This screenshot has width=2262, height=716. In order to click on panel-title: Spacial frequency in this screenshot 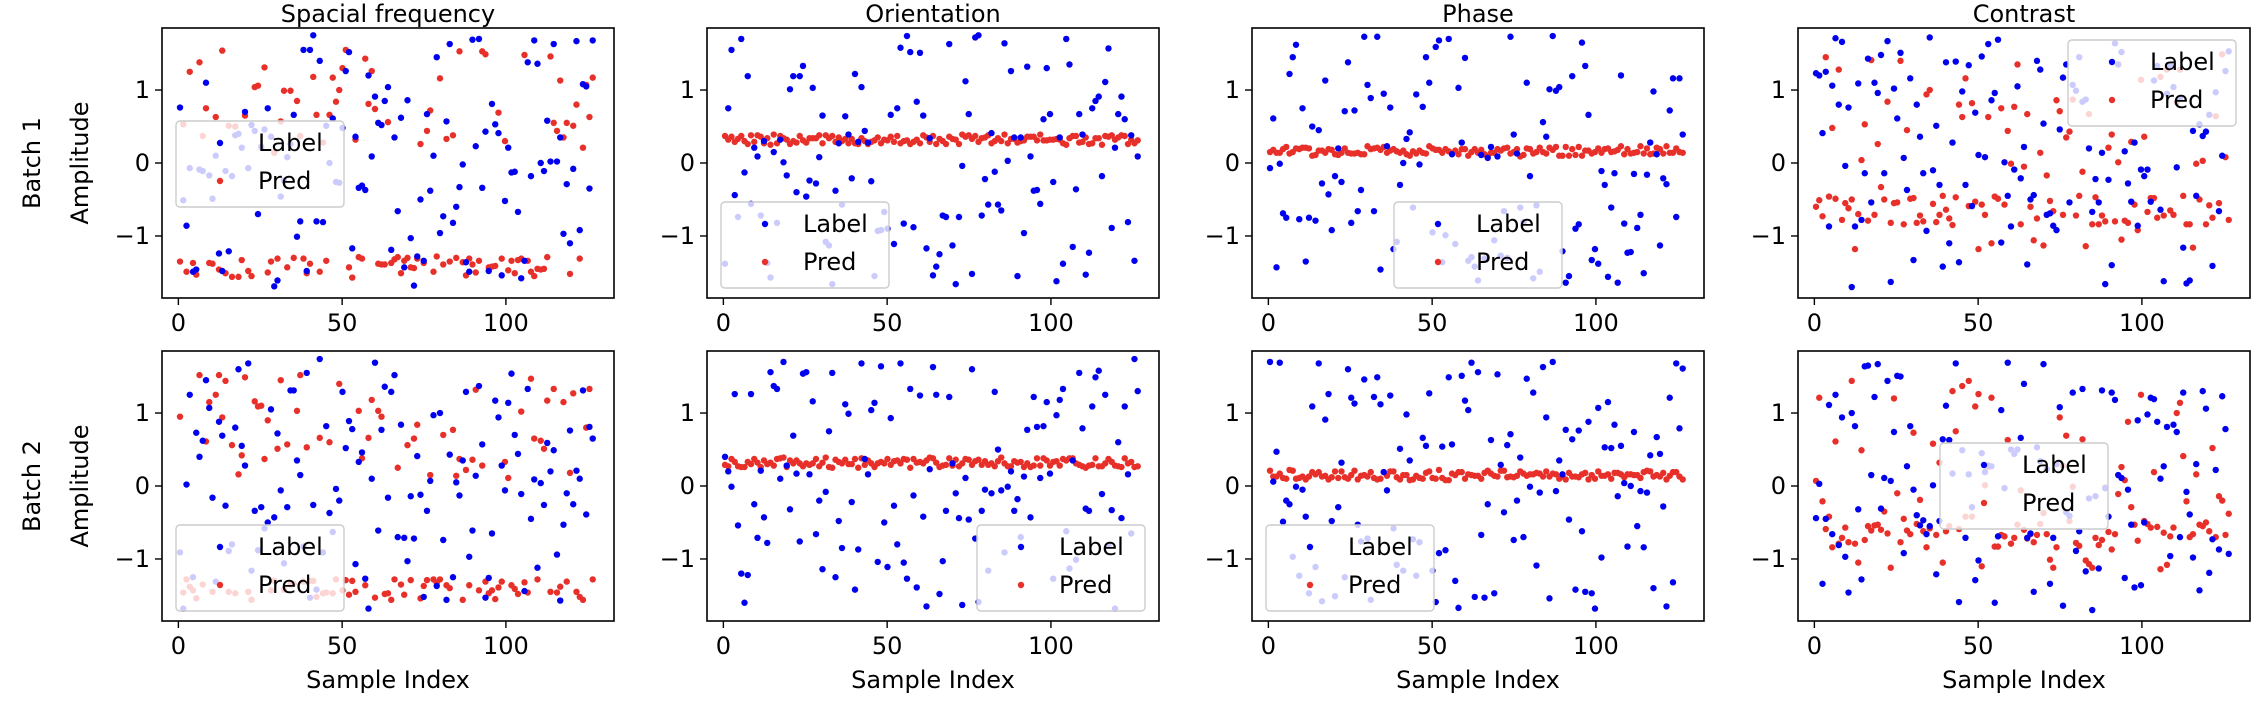, I will do `click(388, 14)`.